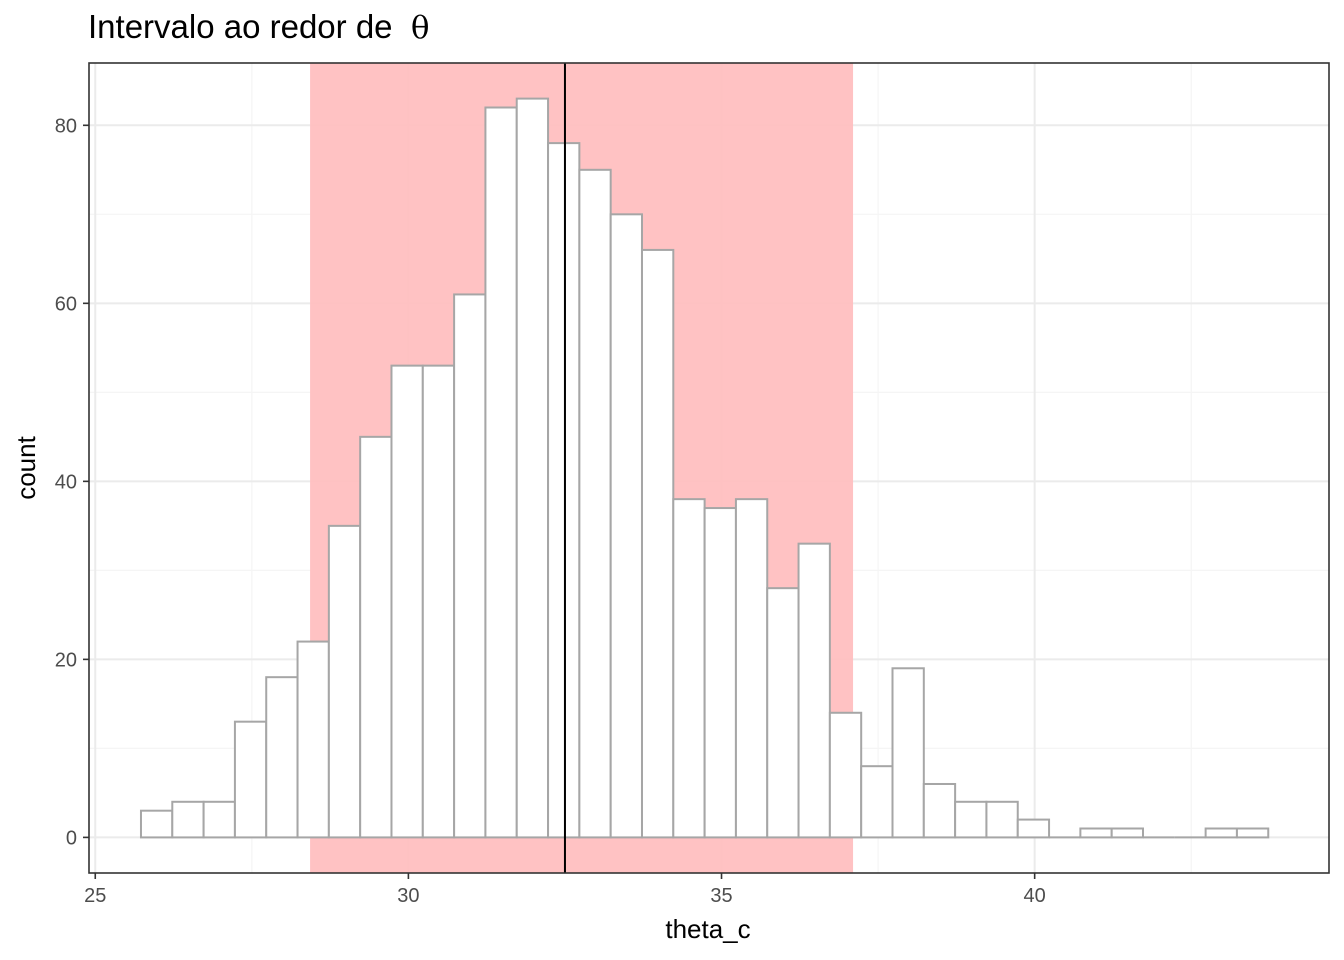 The image size is (1344, 960). Describe the element at coordinates (66, 482) in the screenshot. I see `y-tick-label: 40` at that location.